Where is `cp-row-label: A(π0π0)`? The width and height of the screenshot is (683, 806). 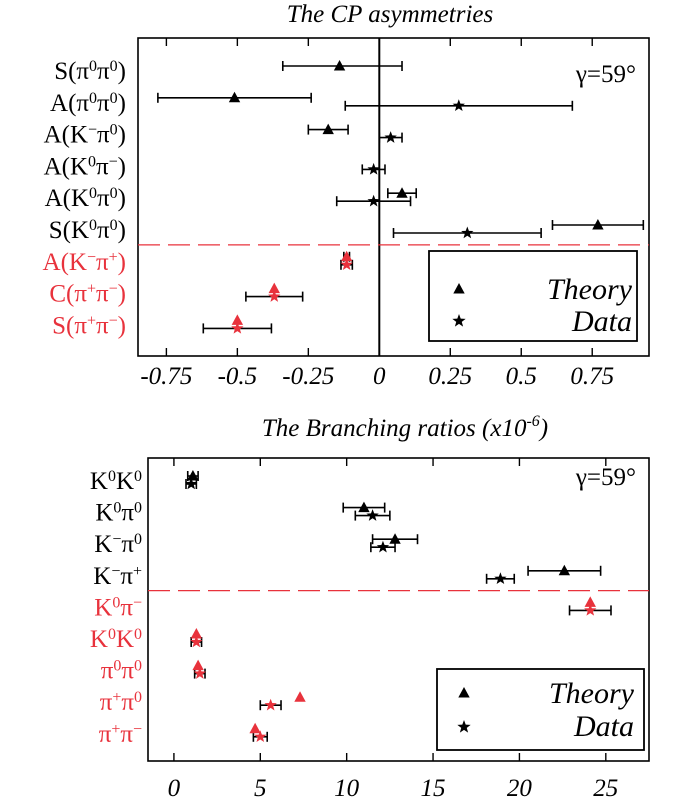
cp-row-label: A(π0π0) is located at coordinates (88, 103).